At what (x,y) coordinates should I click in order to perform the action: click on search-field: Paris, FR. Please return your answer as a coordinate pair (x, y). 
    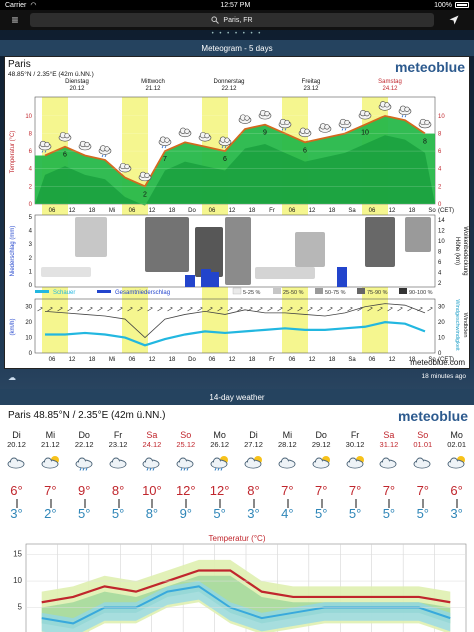
    Looking at the image, I should click on (232, 20).